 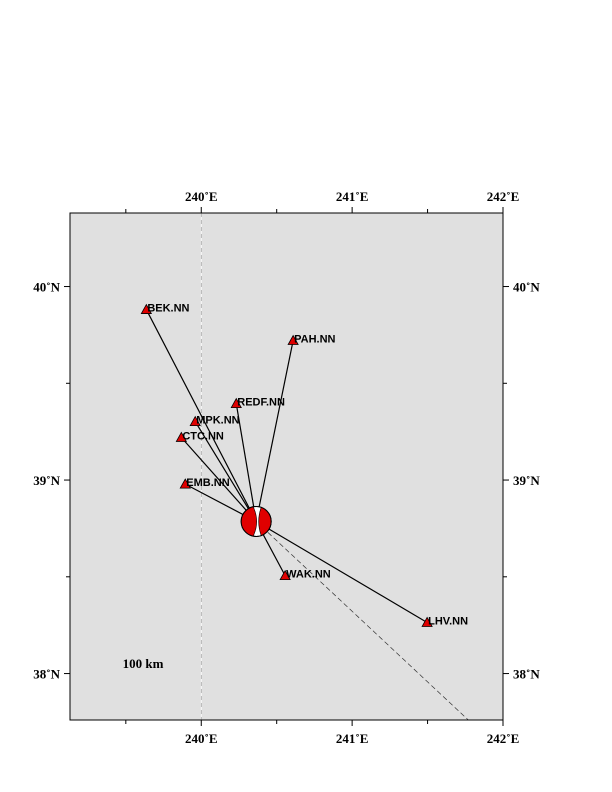 What do you see at coordinates (143, 663) in the screenshot?
I see `scale-label: 100 km` at bounding box center [143, 663].